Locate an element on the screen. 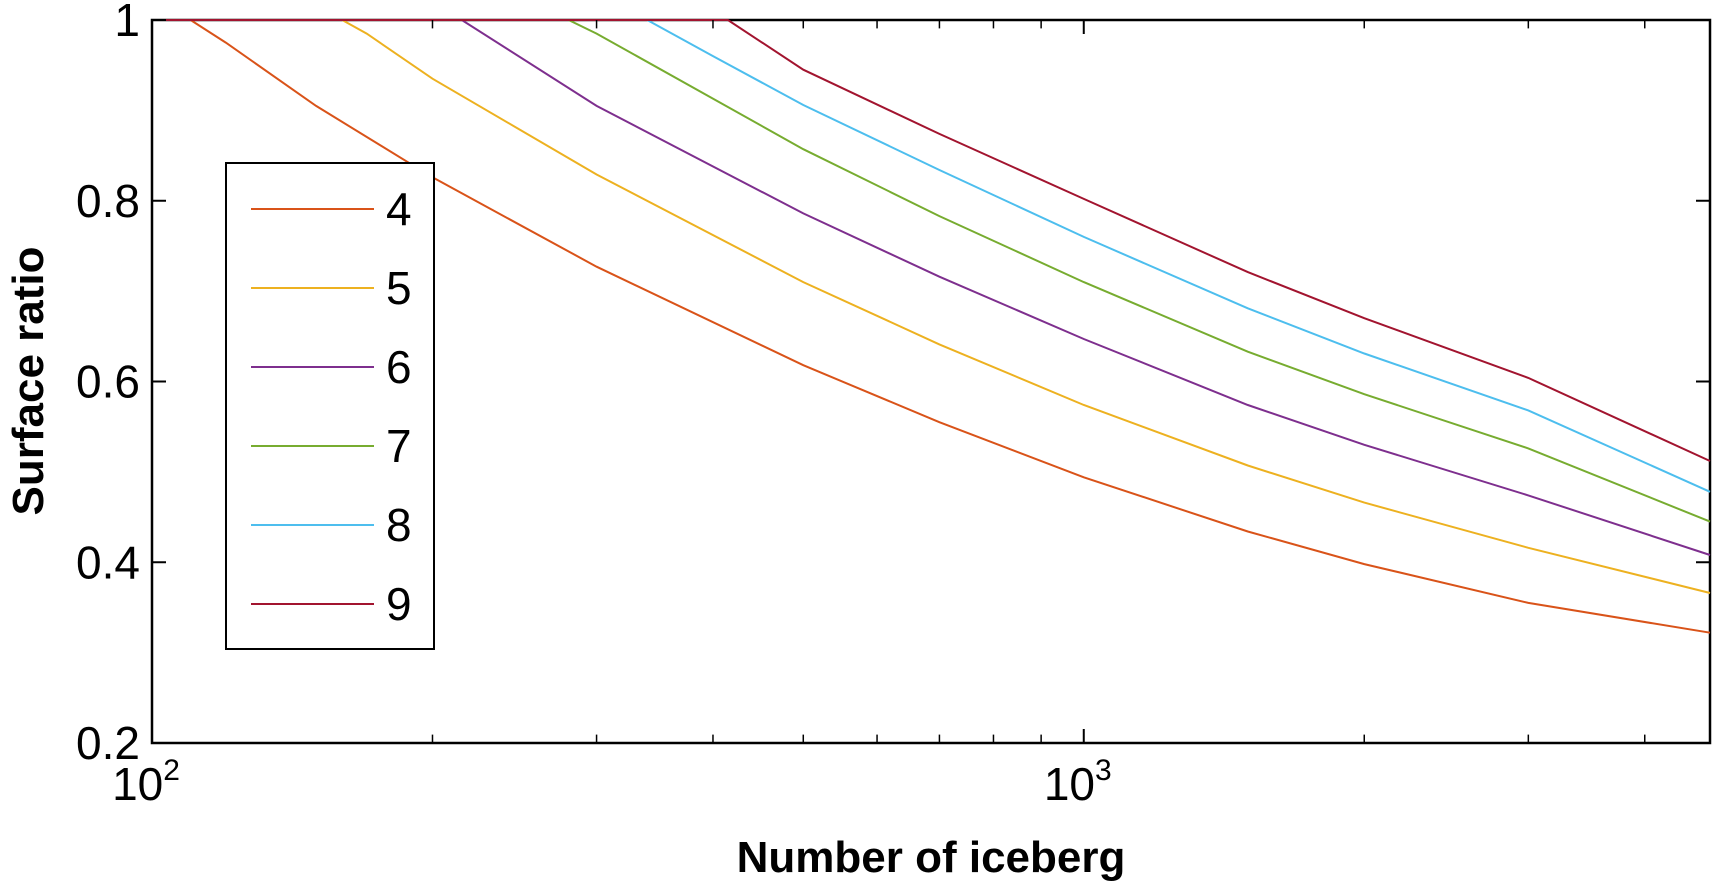 The image size is (1716, 885). y-tick-label: 0.8 is located at coordinates (108, 201).